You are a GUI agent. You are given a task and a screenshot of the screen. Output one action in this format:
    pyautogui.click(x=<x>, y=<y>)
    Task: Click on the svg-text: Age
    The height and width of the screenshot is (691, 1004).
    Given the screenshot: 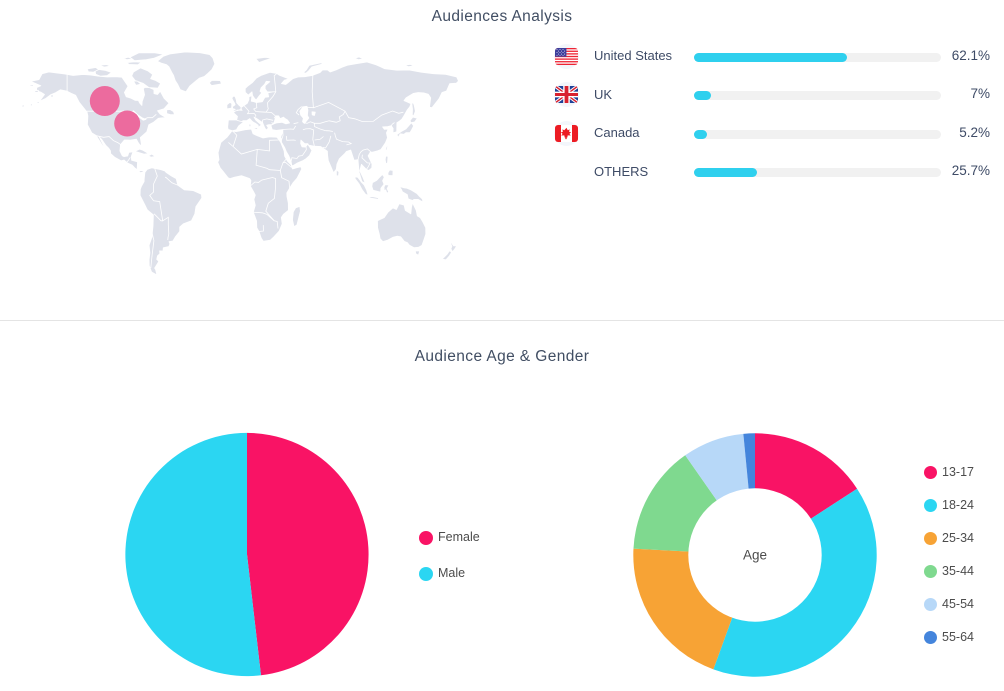 What is the action you would take?
    pyautogui.click(x=755, y=555)
    